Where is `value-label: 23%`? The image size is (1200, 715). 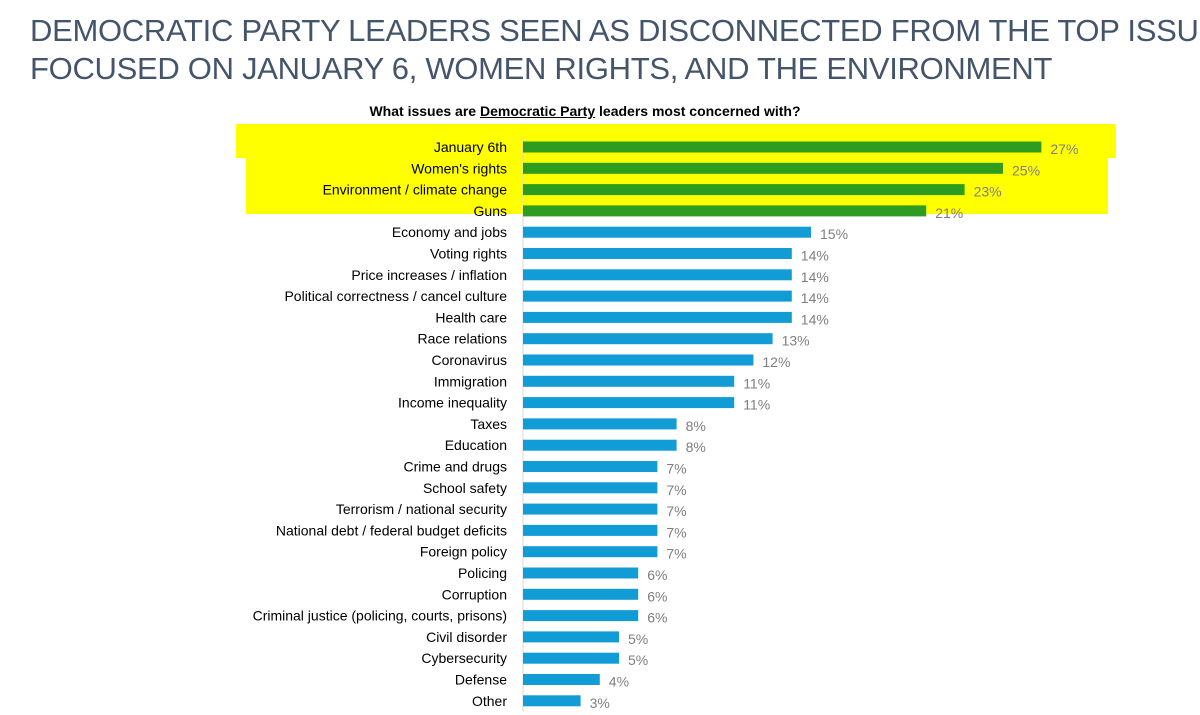
value-label: 23% is located at coordinates (988, 192).